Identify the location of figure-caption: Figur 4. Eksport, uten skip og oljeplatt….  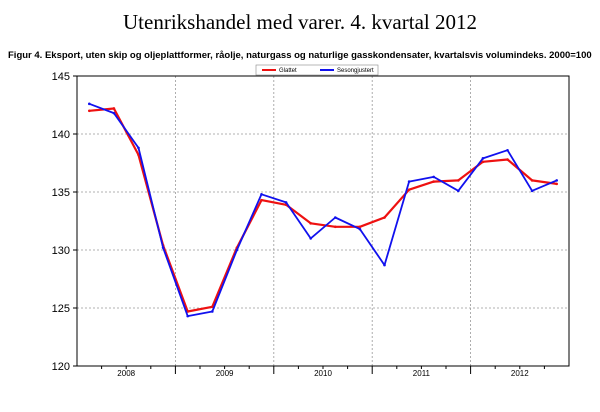
(300, 55).